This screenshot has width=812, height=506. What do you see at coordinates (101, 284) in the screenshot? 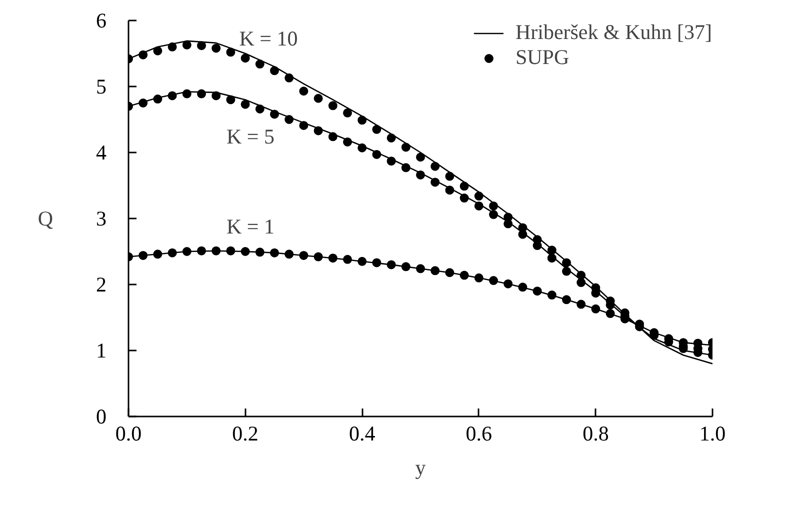
I see `y-tick-label: 2` at bounding box center [101, 284].